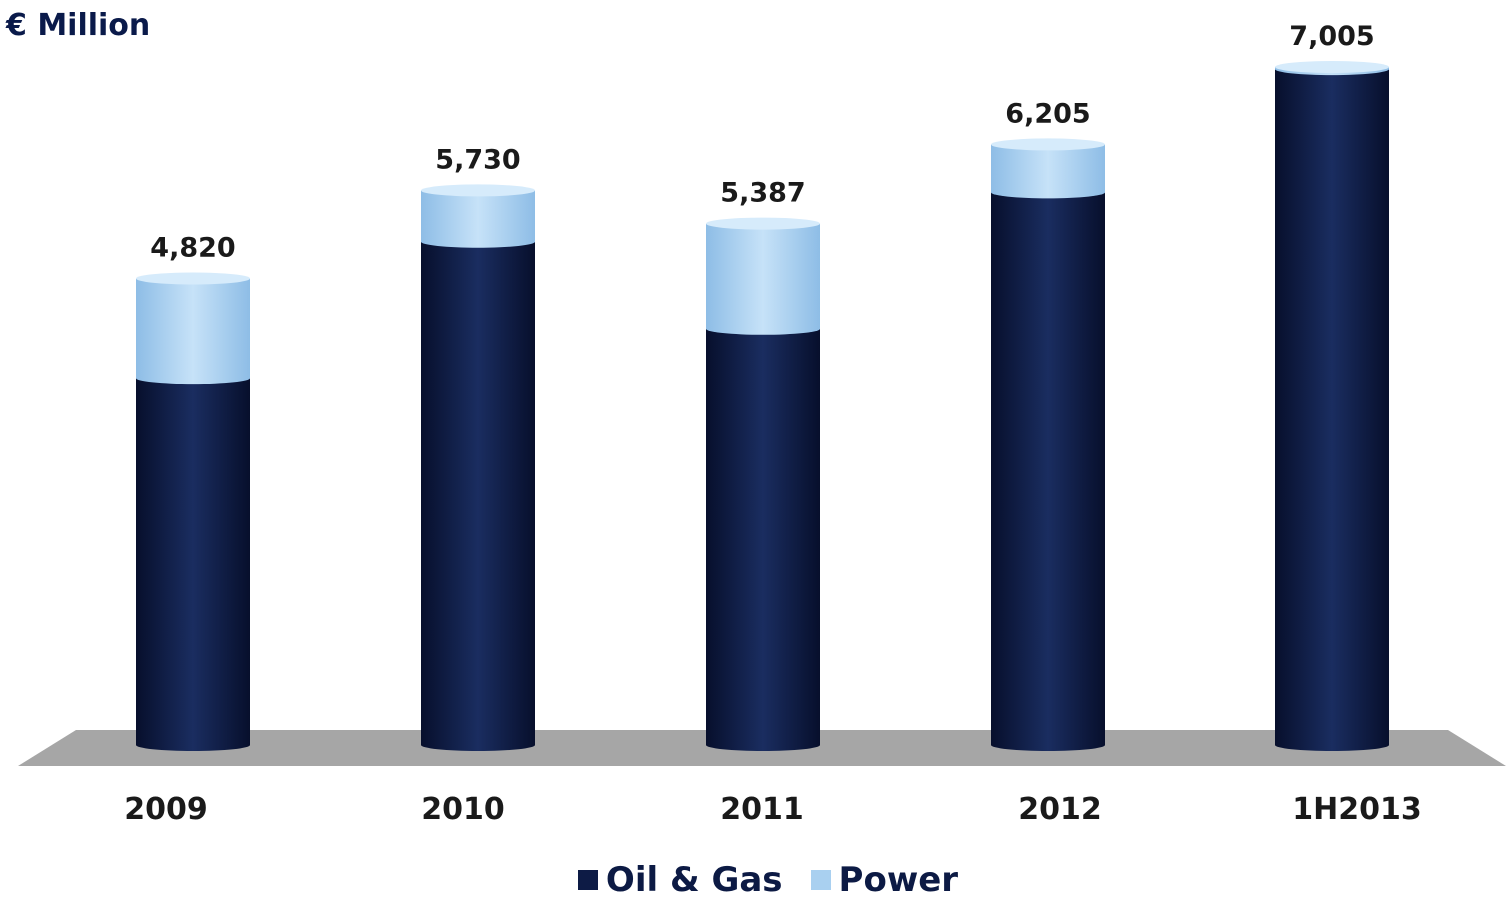 The image size is (1506, 906). Describe the element at coordinates (1047, 113) in the screenshot. I see `data-label-total-2012: 6,205` at that location.